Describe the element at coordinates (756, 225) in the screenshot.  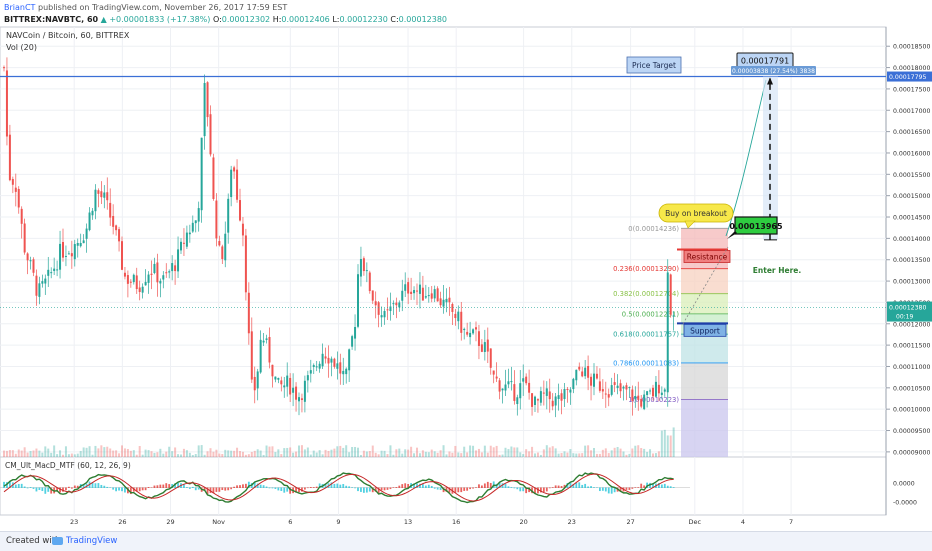
I see `entry-price-box` at that location.